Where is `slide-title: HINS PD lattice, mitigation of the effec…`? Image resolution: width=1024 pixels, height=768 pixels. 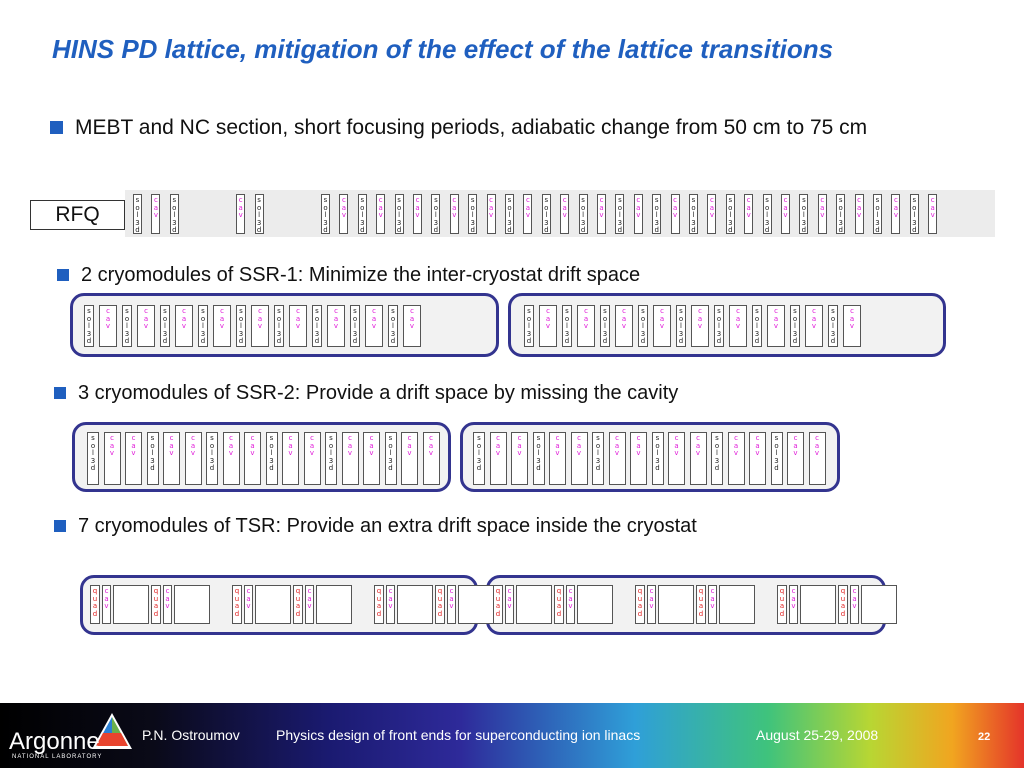 slide-title: HINS PD lattice, mitigation of the effec… is located at coordinates (443, 49).